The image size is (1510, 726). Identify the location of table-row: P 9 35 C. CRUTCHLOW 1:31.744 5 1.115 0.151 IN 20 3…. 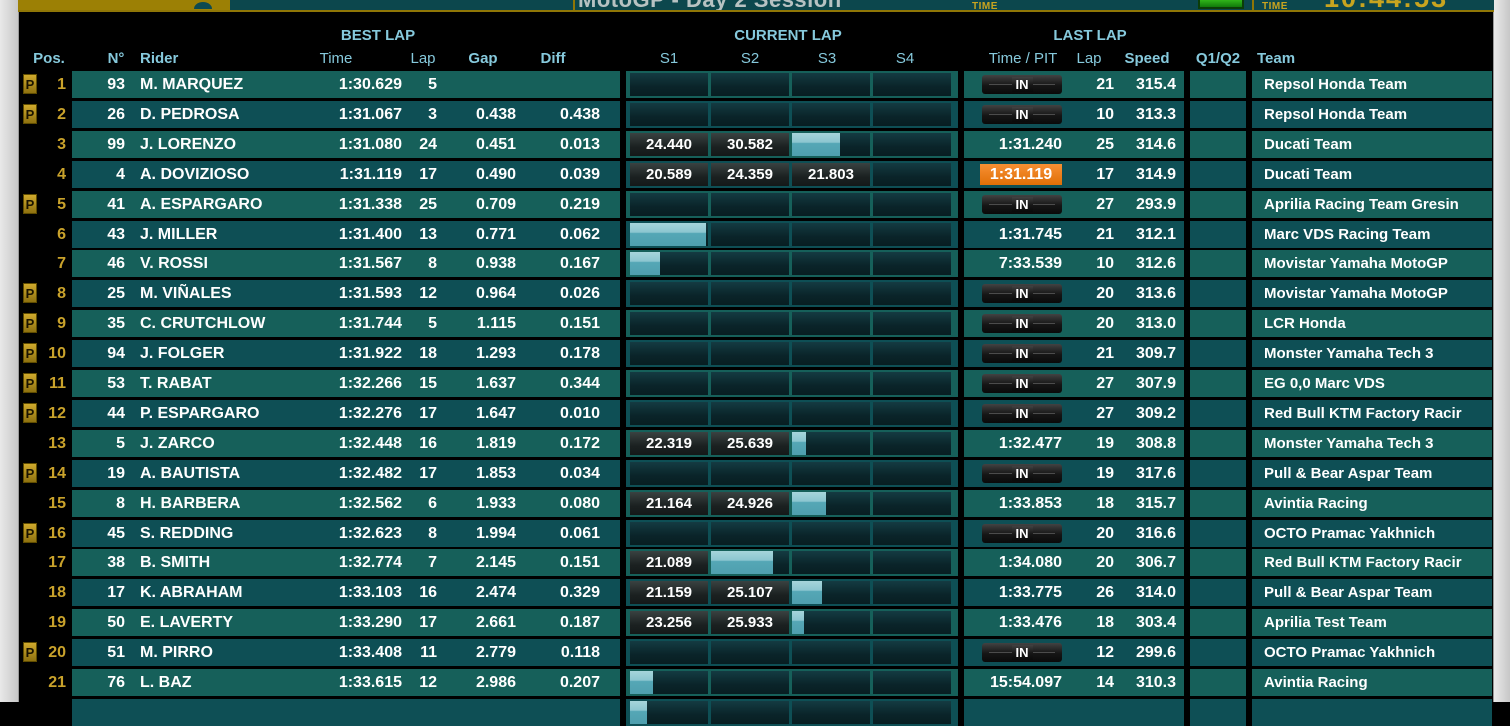
(755, 323).